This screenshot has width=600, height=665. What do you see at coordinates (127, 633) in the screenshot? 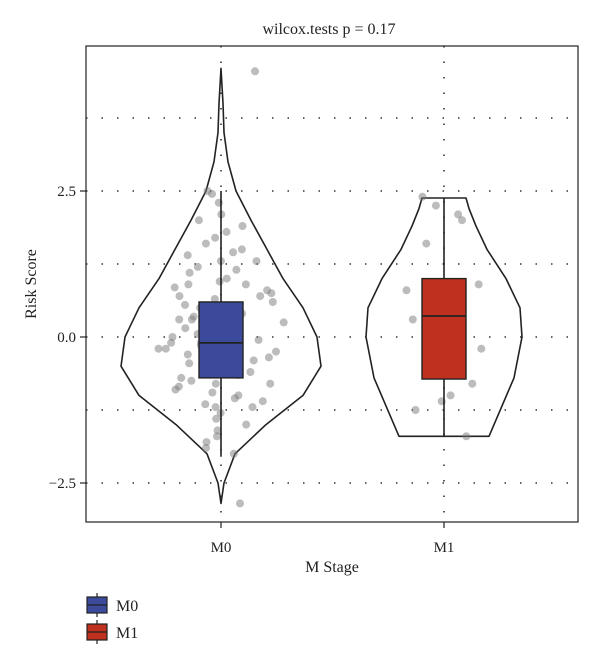
I see `legend-label-m1: M1` at bounding box center [127, 633].